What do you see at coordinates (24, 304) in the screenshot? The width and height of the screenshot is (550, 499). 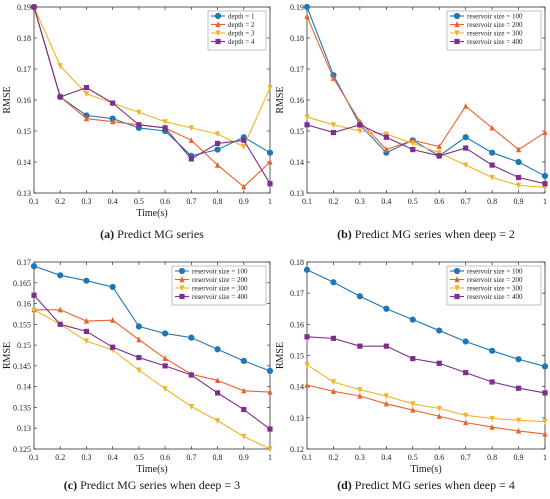 I see `y-tick-label: 0.16` at bounding box center [24, 304].